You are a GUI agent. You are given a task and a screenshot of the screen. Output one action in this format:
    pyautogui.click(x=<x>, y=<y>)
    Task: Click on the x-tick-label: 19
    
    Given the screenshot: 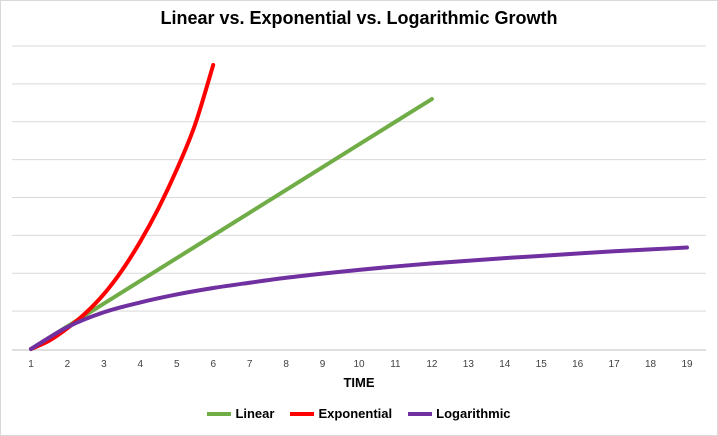 What is the action you would take?
    pyautogui.click(x=687, y=364)
    